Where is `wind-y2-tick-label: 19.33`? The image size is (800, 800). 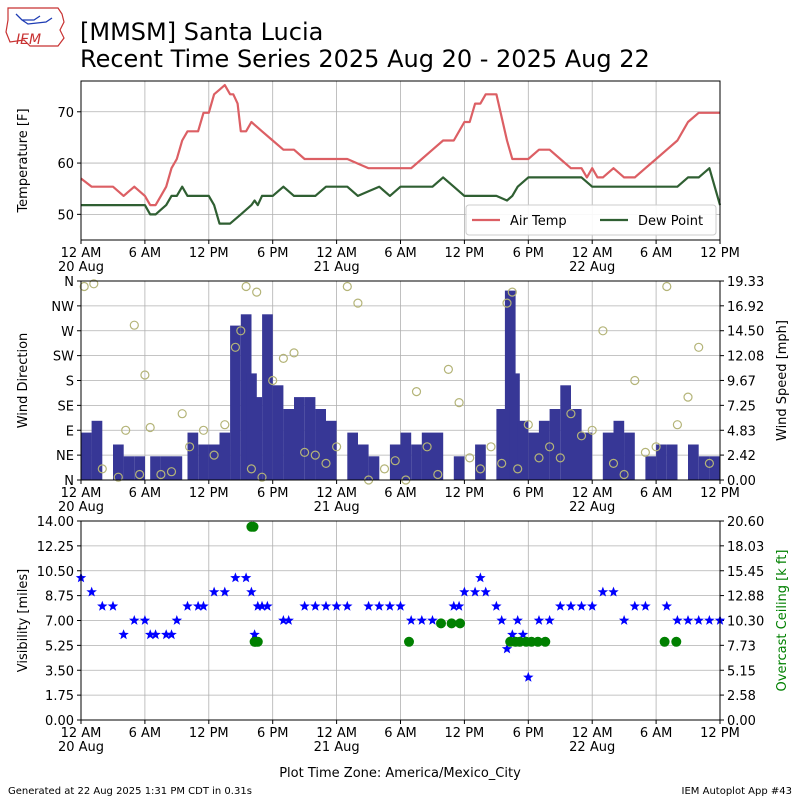
wind-y2-tick-label: 19.33 is located at coordinates (745, 282).